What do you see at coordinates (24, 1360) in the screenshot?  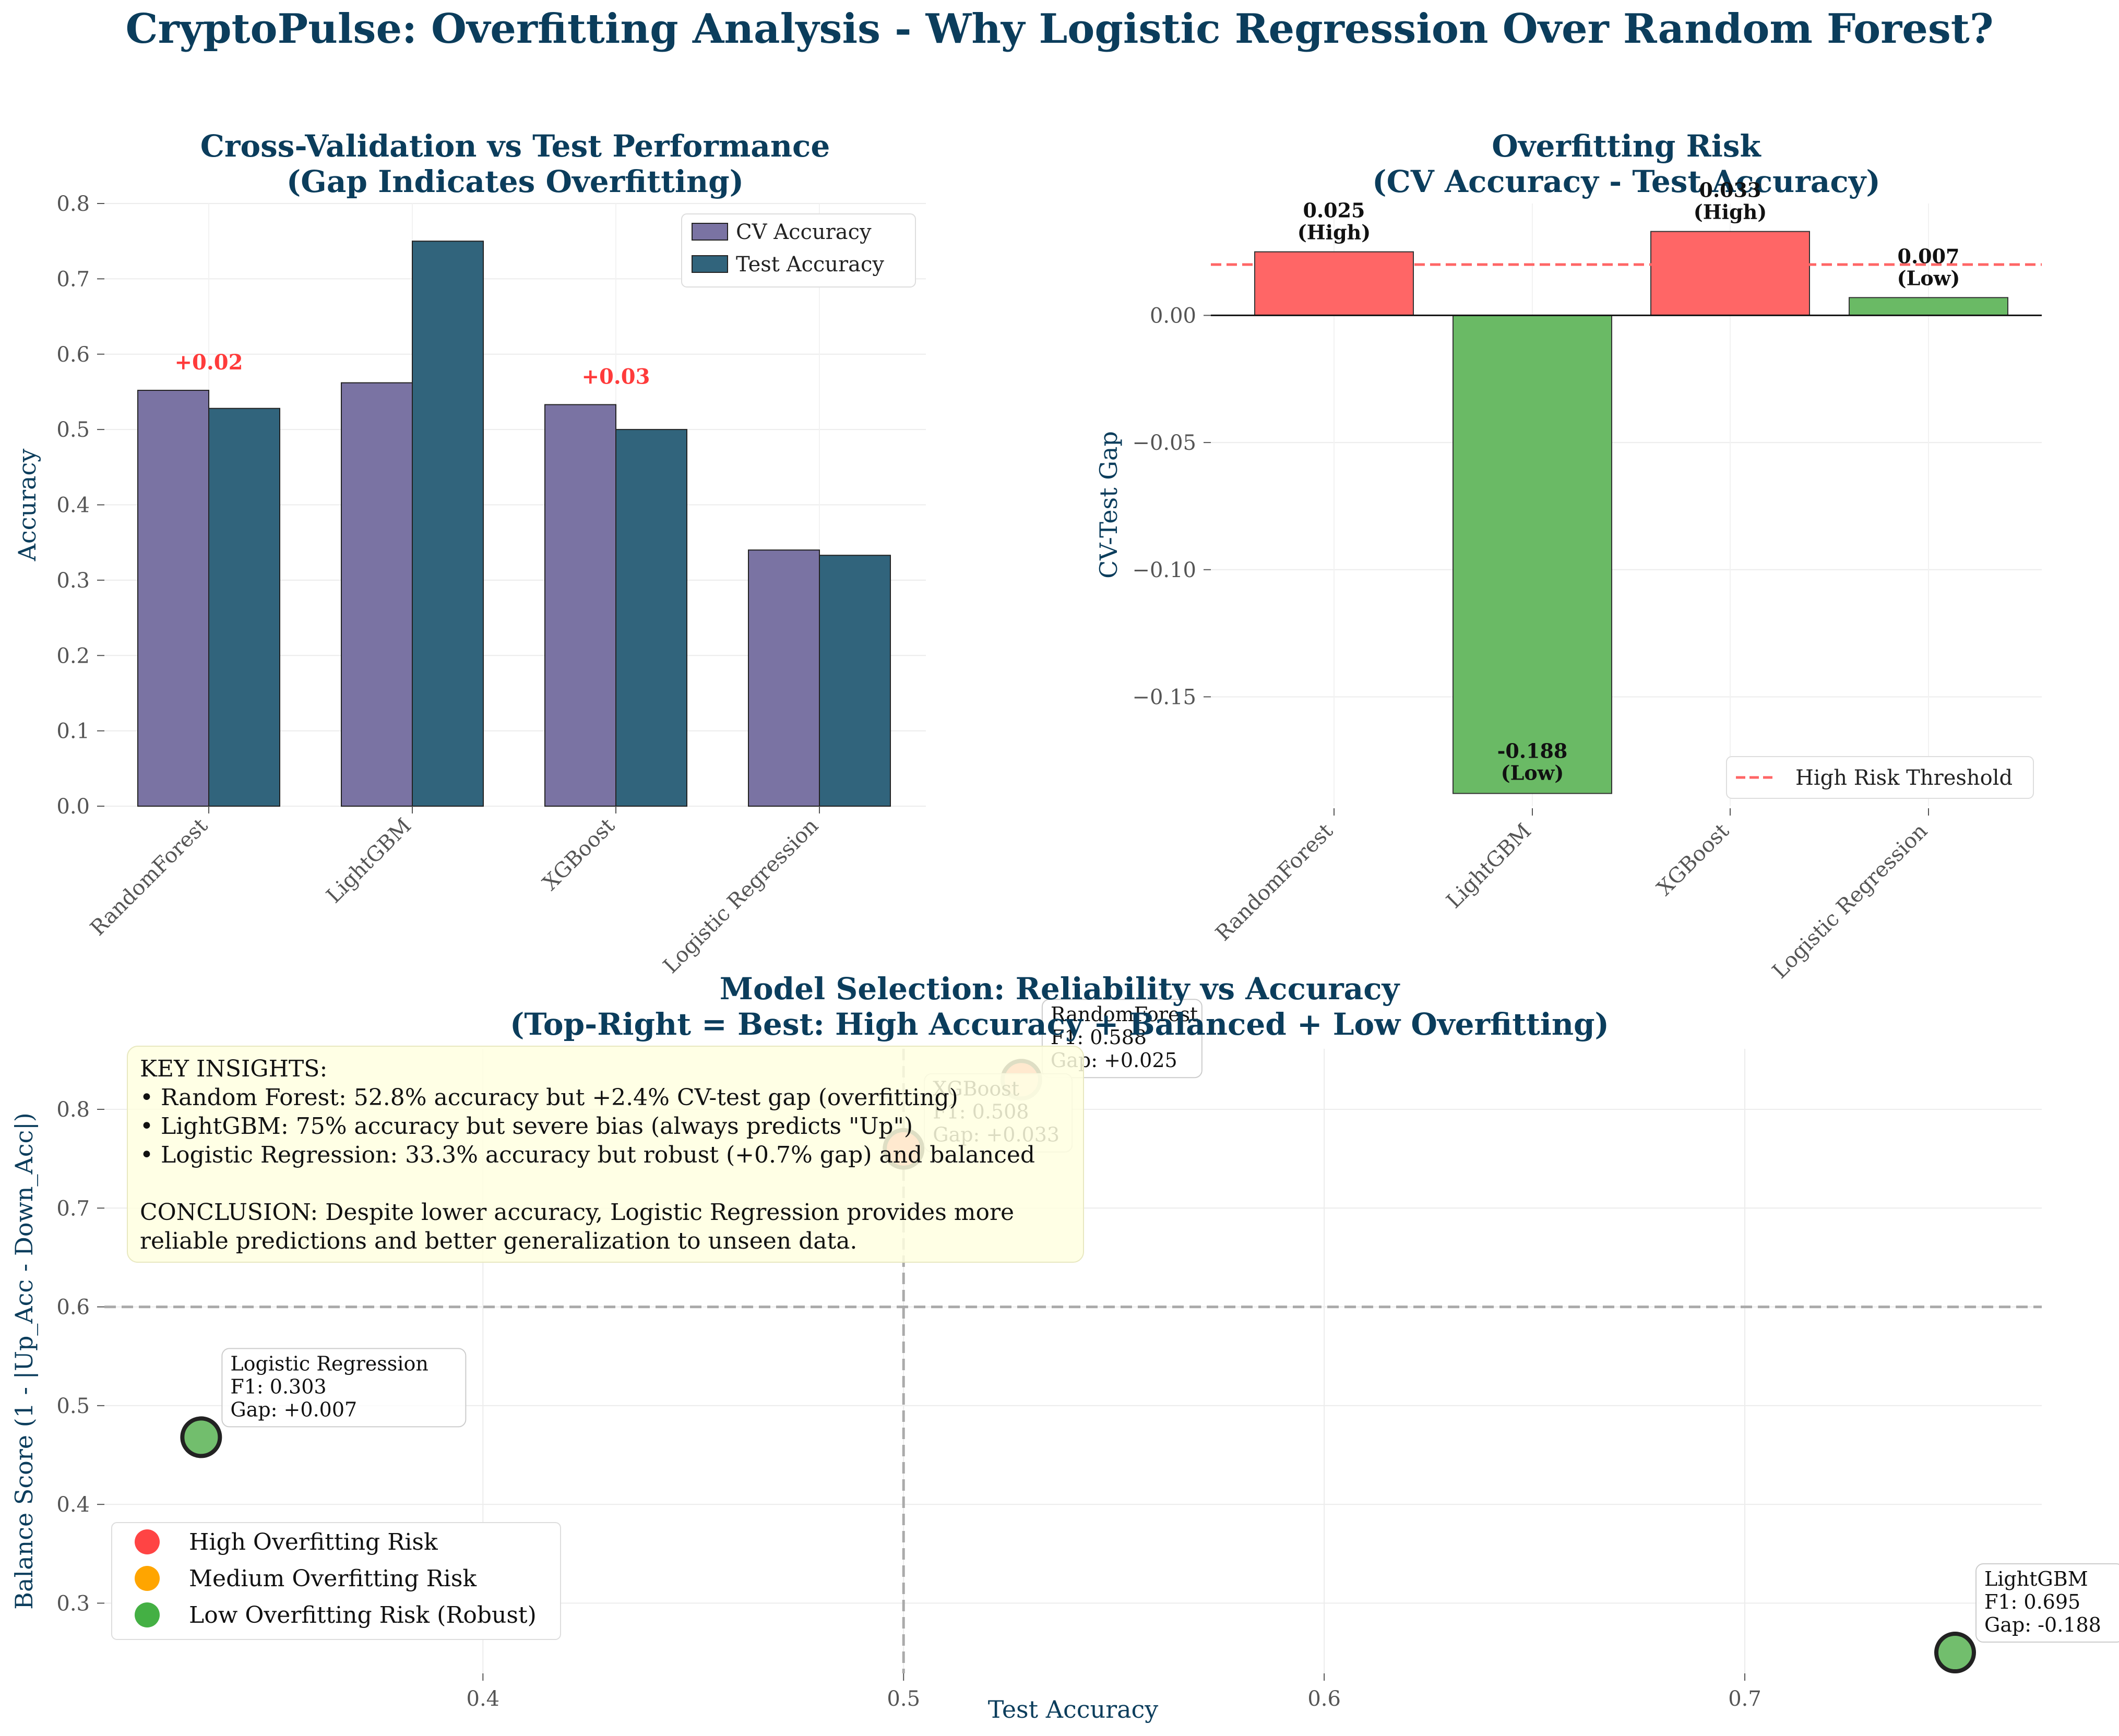 I see `y-axis-label: Balance Score (1 - |Up_Acc - Down_Acc|)` at bounding box center [24, 1360].